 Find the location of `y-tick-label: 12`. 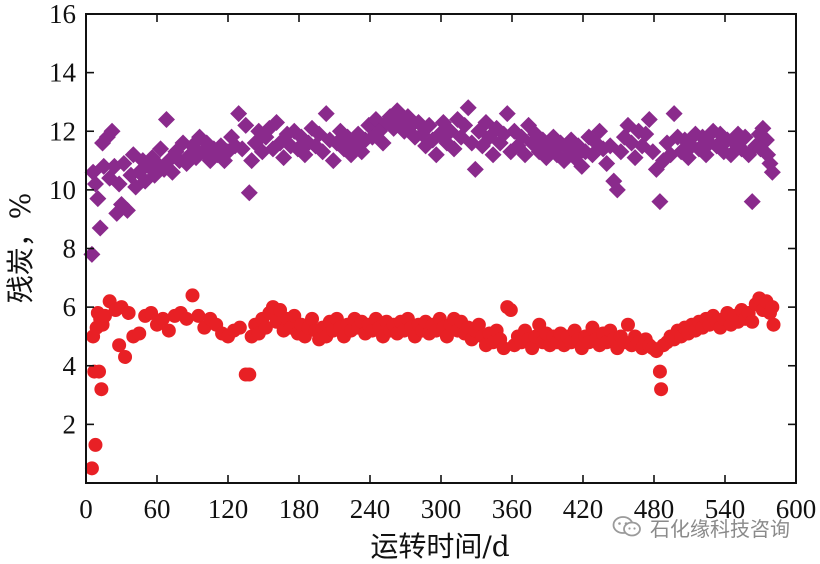

y-tick-label: 12 is located at coordinates (62, 131).